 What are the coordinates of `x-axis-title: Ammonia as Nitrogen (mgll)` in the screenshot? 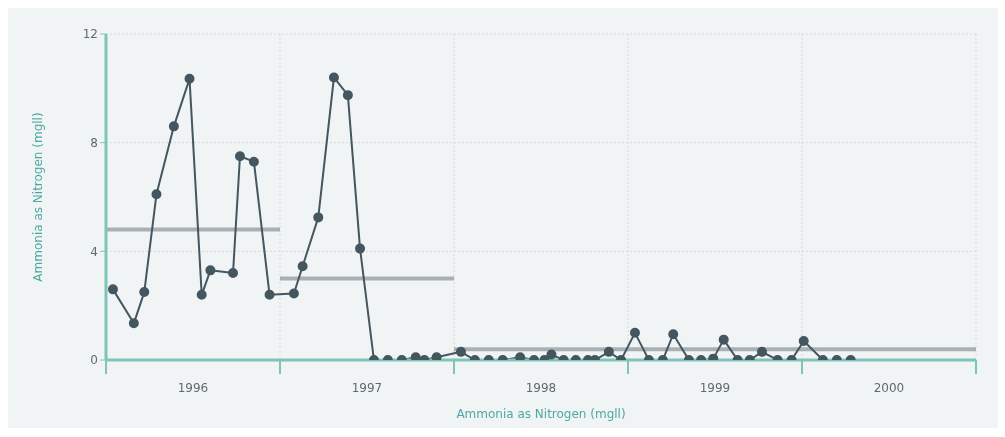 It's located at (541, 414).